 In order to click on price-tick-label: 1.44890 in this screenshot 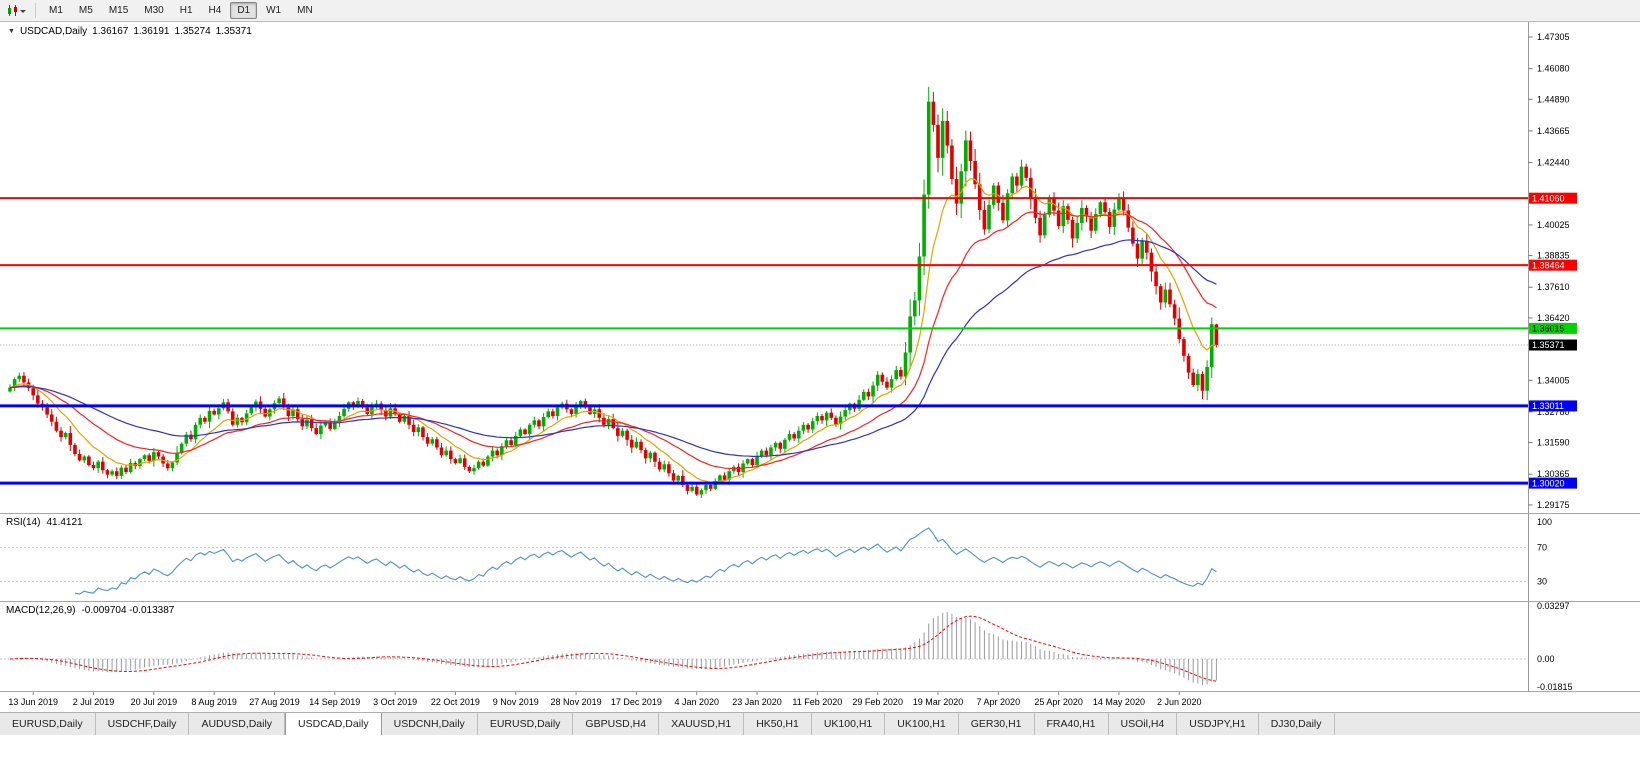, I will do `click(1553, 99)`.